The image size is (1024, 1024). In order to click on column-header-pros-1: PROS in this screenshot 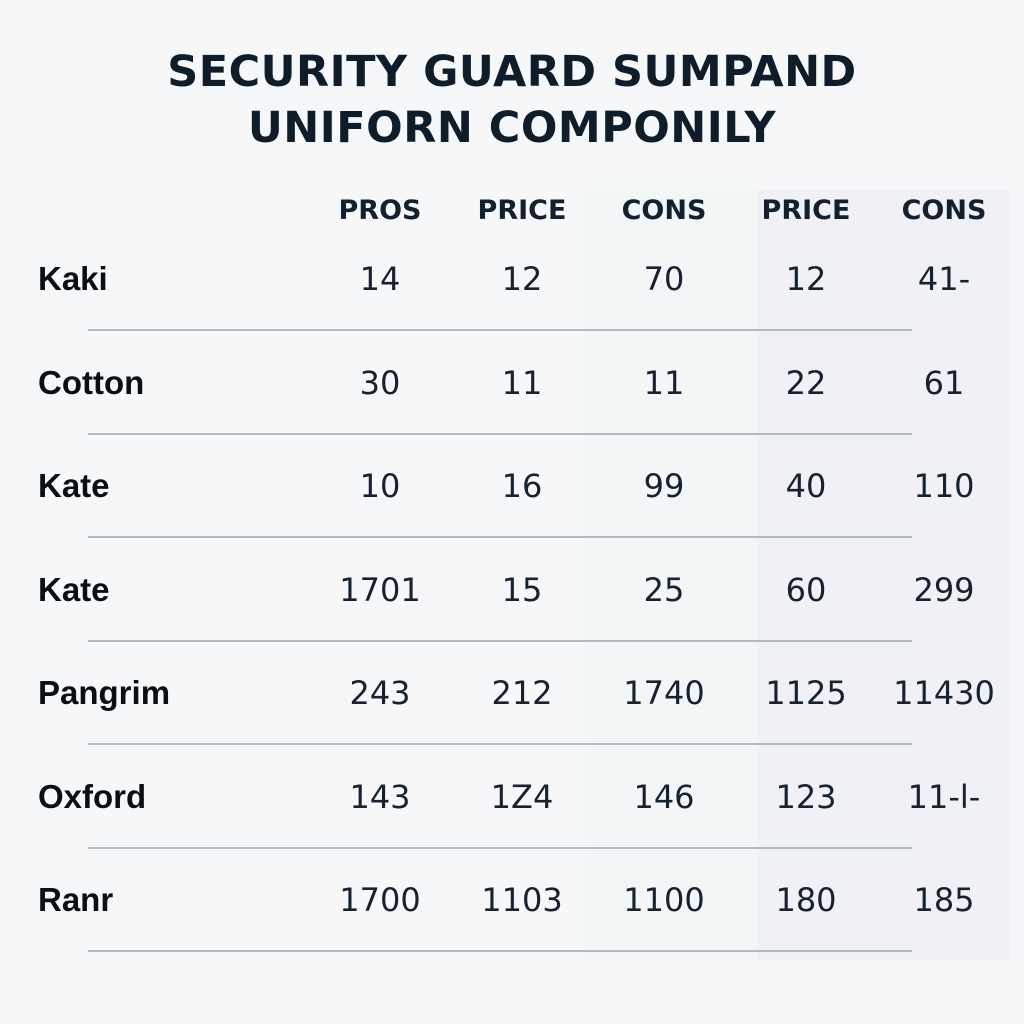, I will do `click(380, 210)`.